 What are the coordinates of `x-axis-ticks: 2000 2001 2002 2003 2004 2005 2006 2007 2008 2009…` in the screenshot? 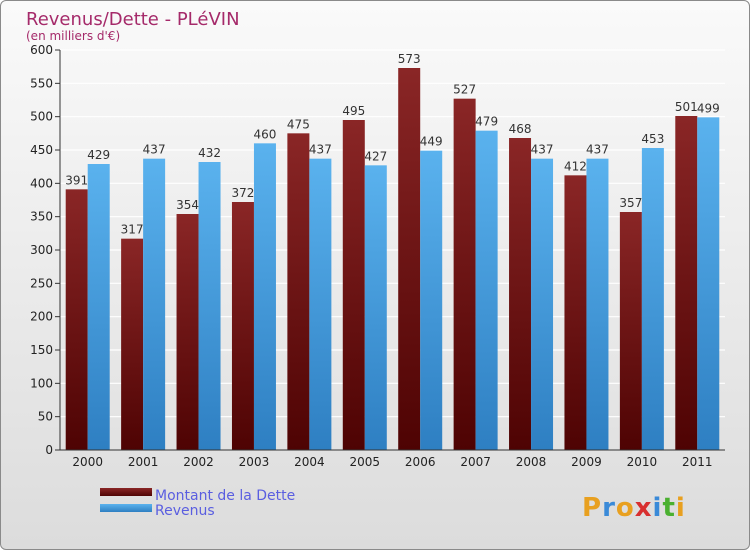 It's located at (392, 462).